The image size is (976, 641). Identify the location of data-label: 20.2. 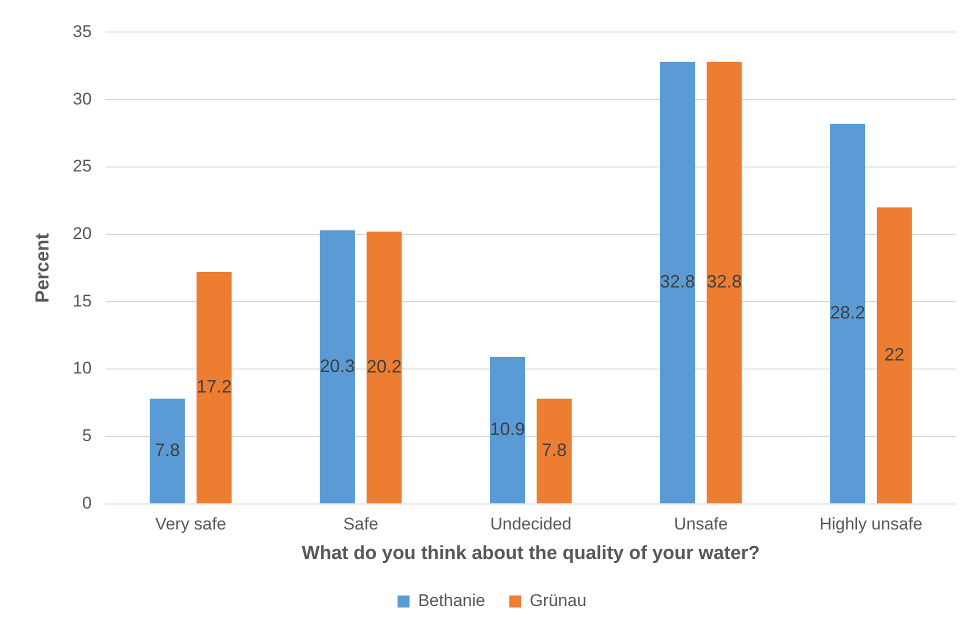
(384, 366).